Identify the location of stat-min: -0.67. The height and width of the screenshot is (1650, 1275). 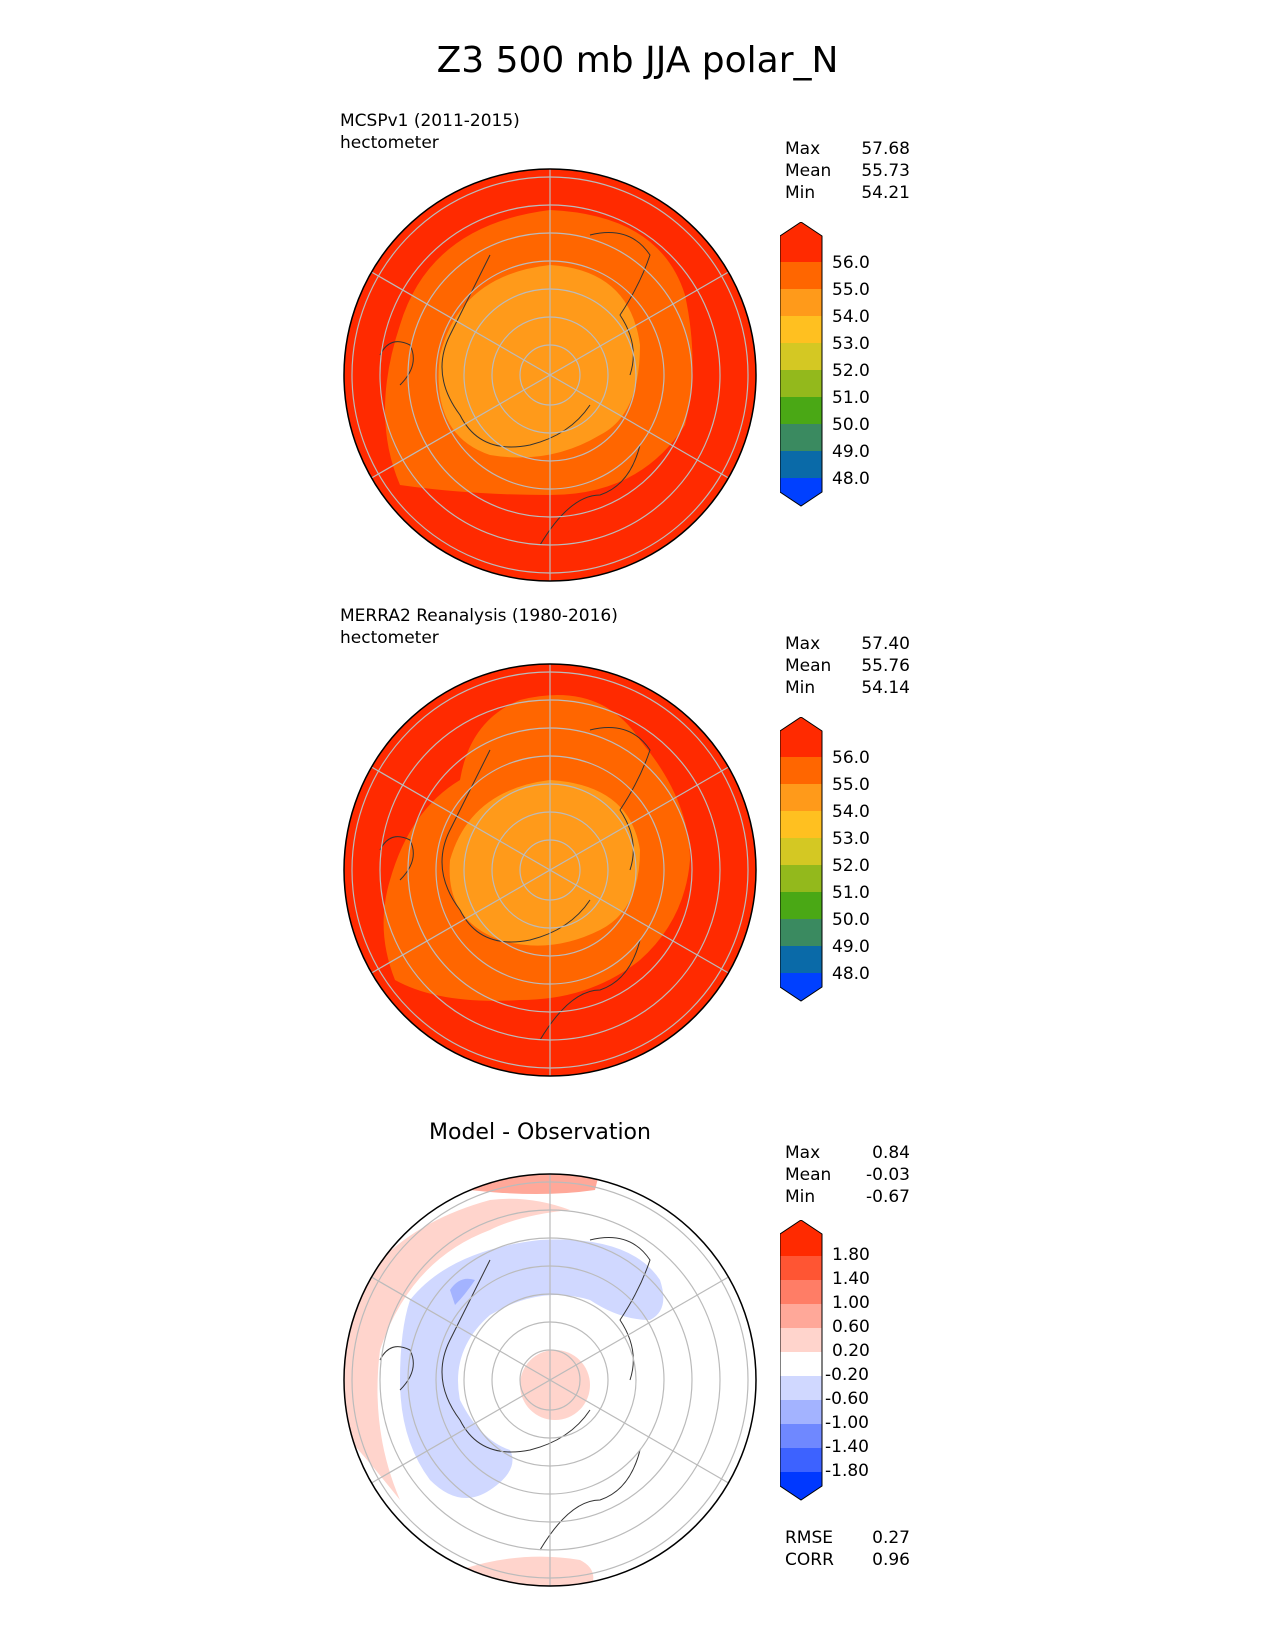
(888, 1197).